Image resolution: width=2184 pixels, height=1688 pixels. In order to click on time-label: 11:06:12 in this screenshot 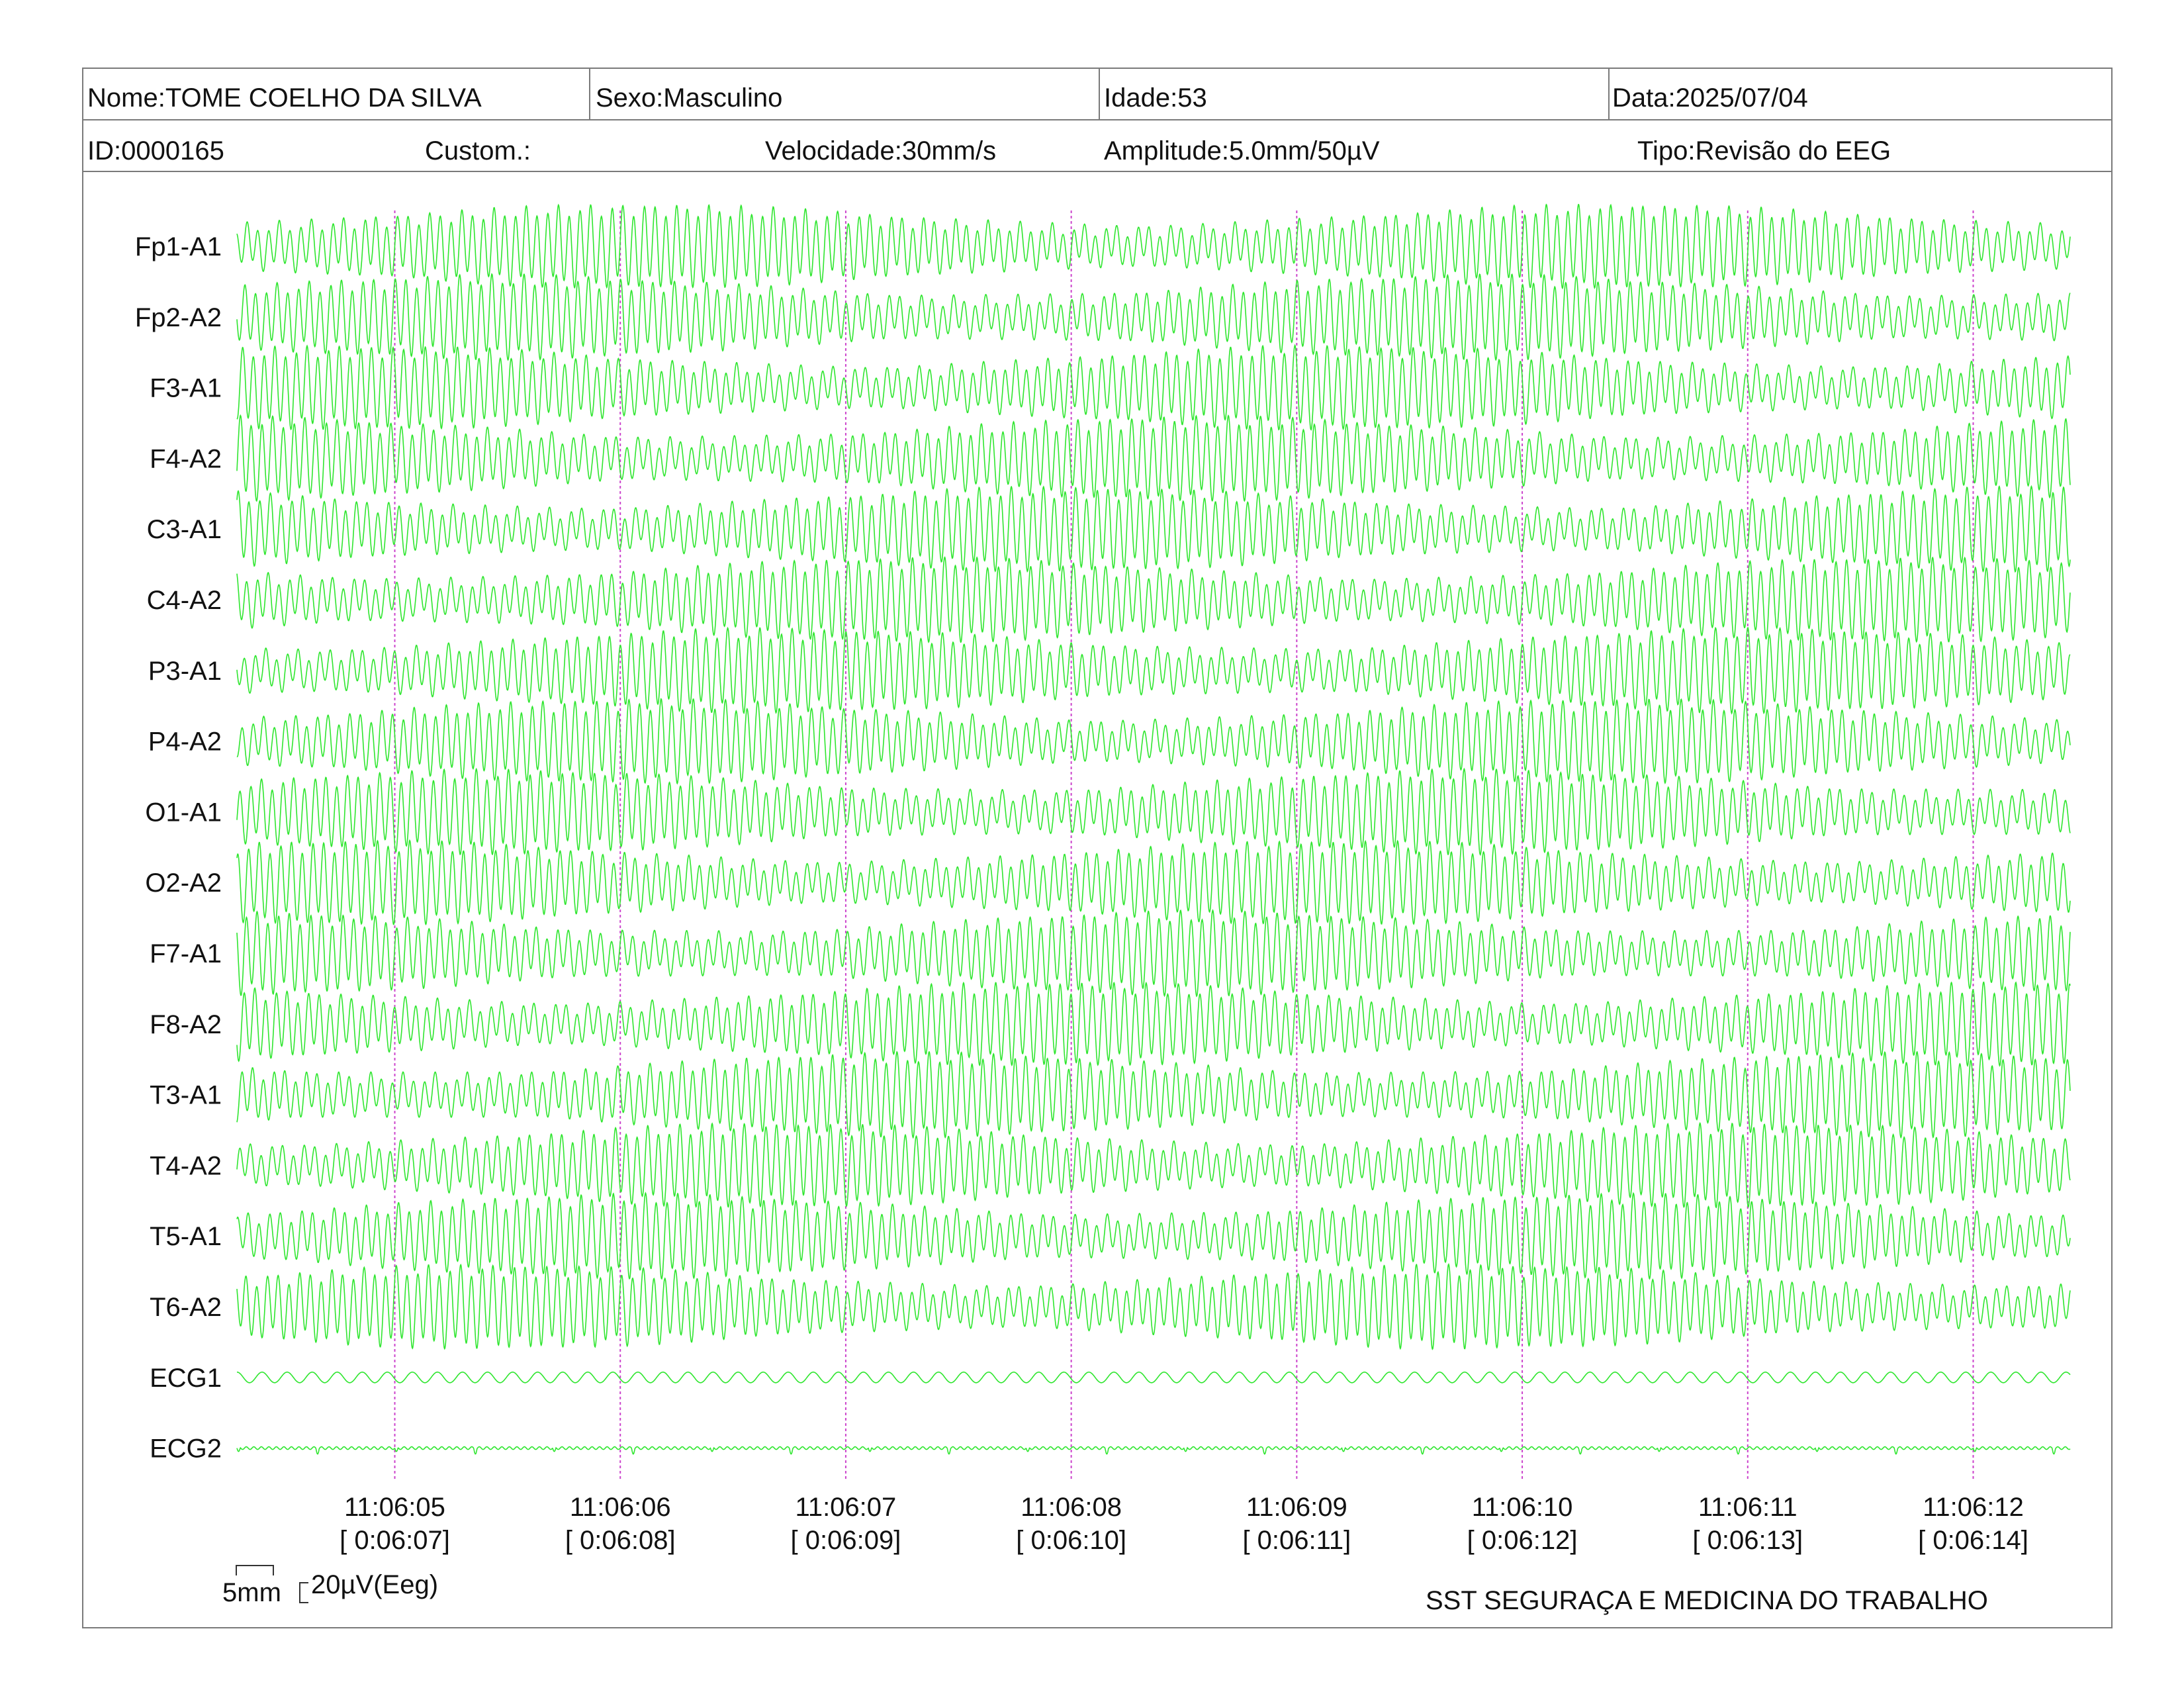, I will do `click(1974, 1507)`.